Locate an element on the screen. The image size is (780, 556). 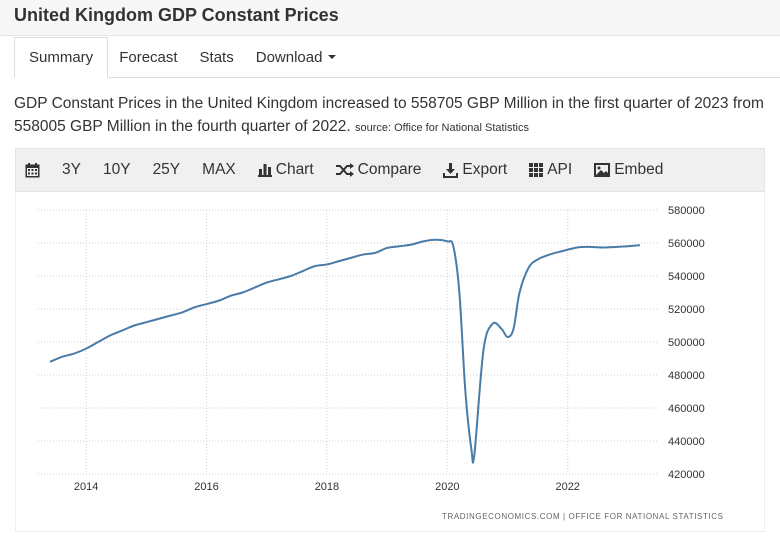
bar-chart-icon is located at coordinates (264, 170).